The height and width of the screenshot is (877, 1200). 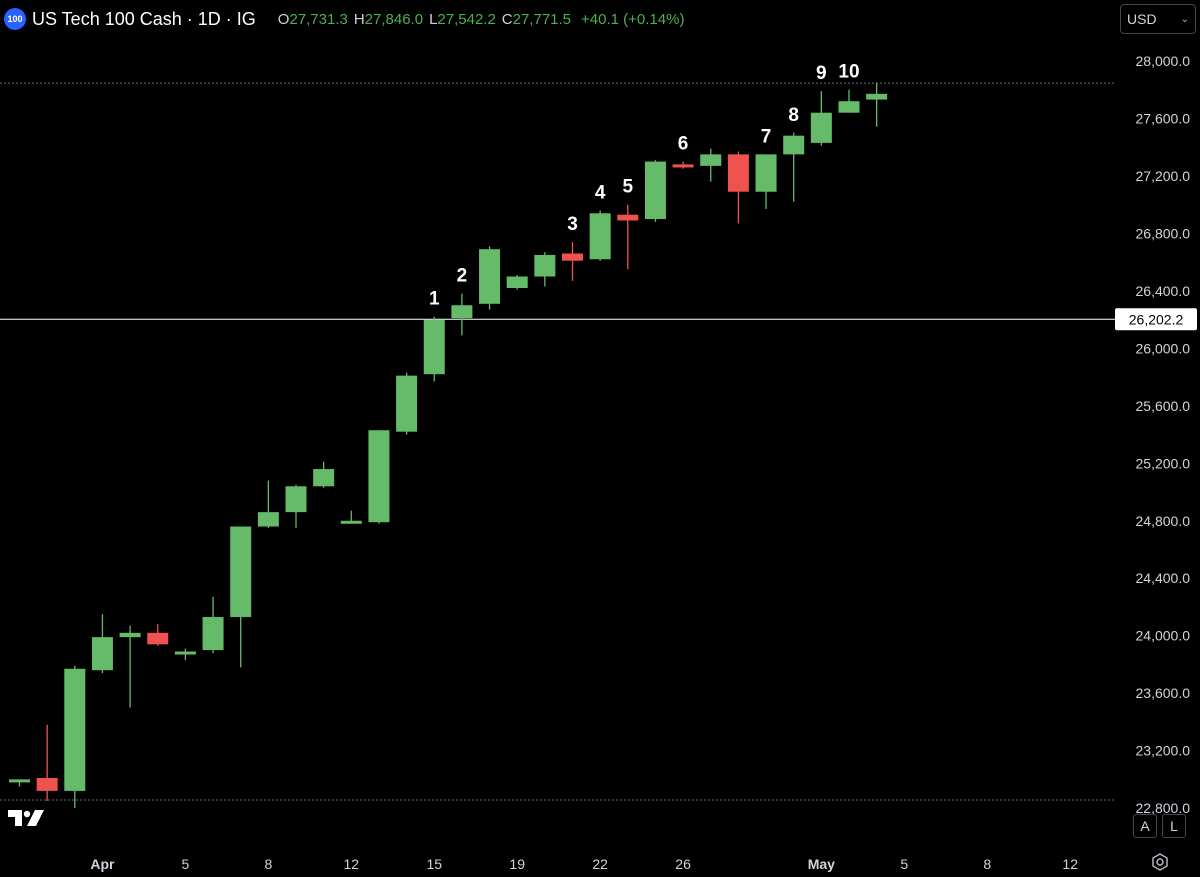 What do you see at coordinates (1070, 864) in the screenshot?
I see `time-tick-label: 12` at bounding box center [1070, 864].